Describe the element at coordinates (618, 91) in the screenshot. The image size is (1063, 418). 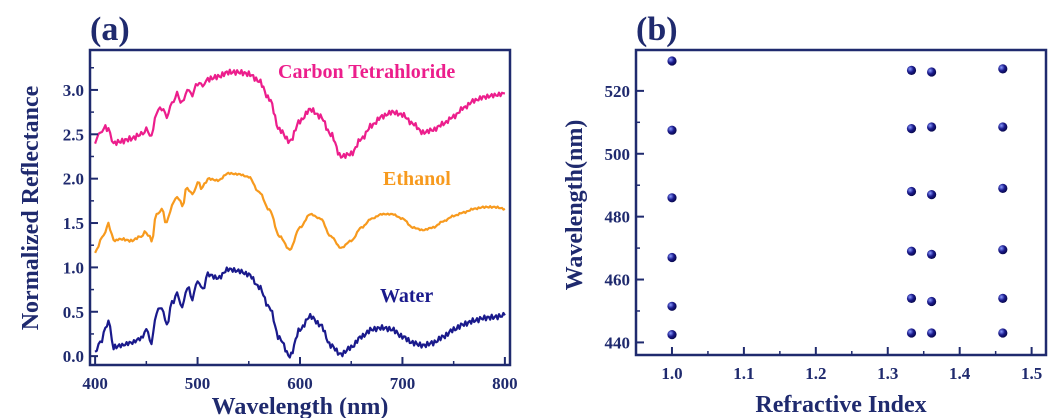
I see `y-tick-label: 520` at that location.